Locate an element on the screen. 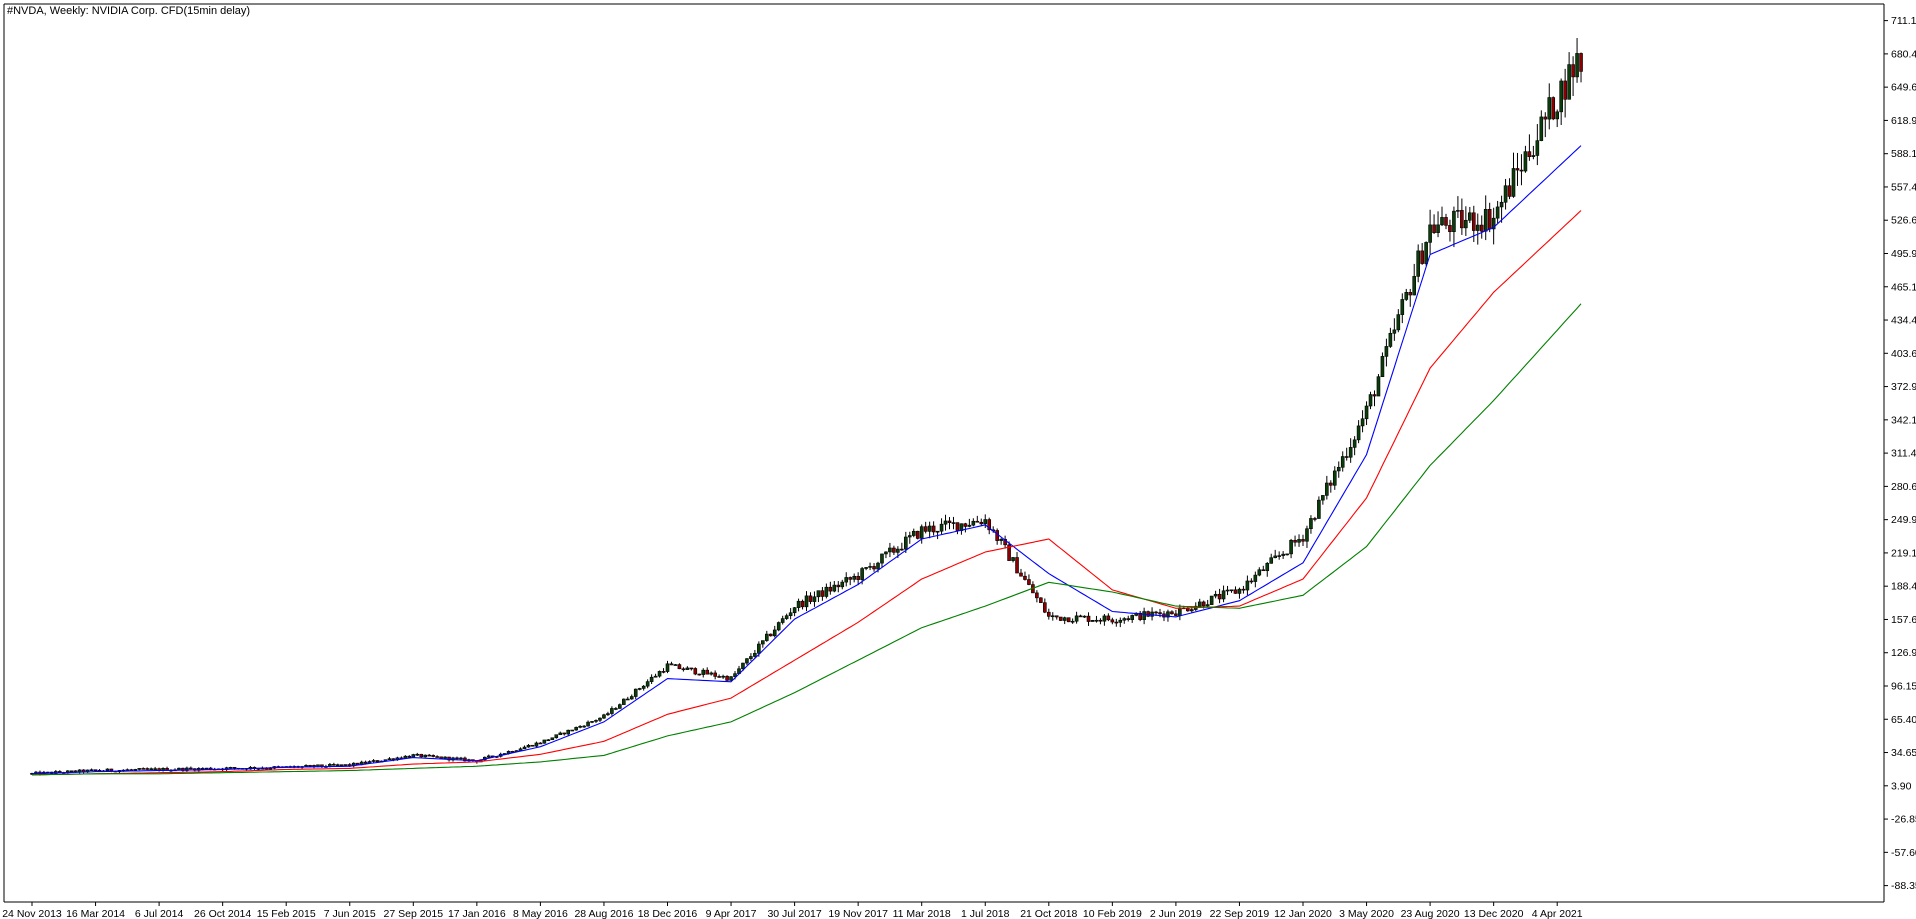 Image resolution: width=1916 pixels, height=919 pixels. xtick-label: 28 Aug 2016 is located at coordinates (603, 913).